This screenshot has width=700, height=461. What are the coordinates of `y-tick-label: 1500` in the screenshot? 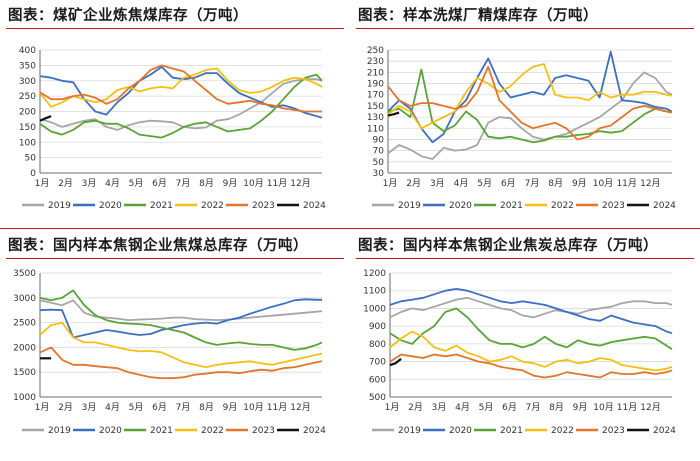 It's located at (24, 373).